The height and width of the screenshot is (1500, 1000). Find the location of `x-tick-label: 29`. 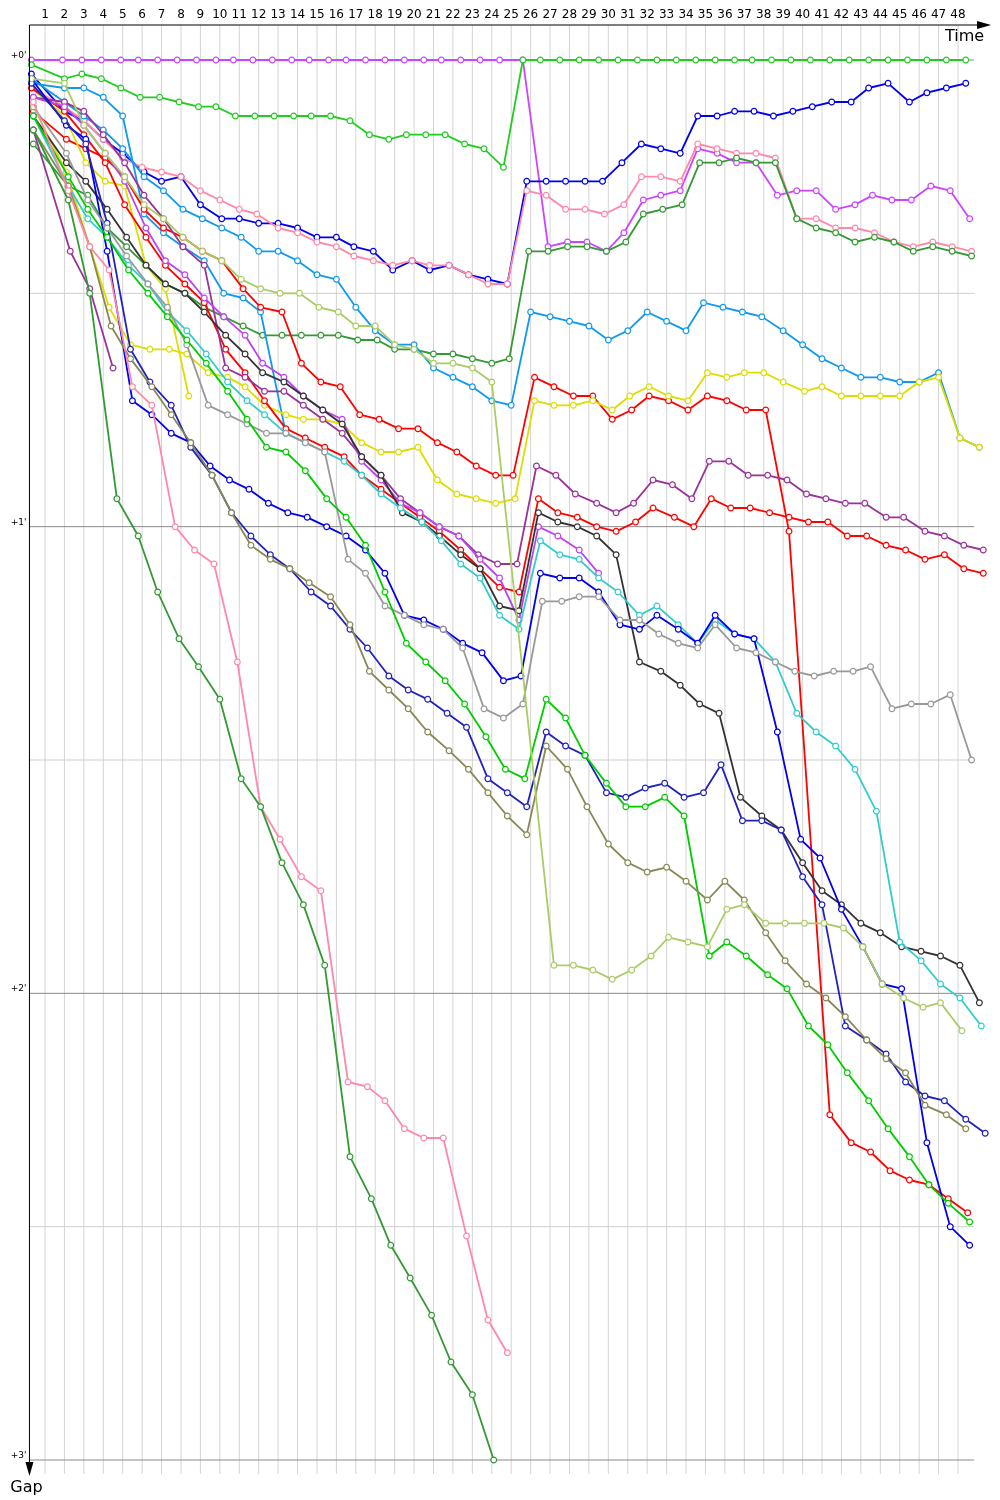

x-tick-label: 29 is located at coordinates (589, 14).